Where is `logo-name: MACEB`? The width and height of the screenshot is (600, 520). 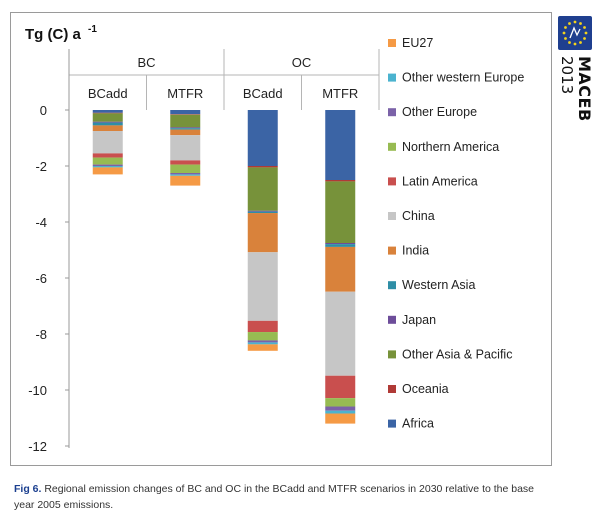 logo-name: MACEB is located at coordinates (584, 89).